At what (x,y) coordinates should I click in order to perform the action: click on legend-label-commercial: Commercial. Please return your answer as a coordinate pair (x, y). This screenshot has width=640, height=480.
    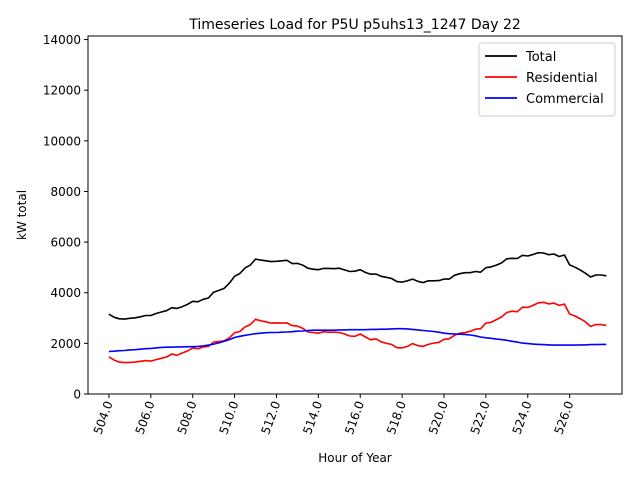
    Looking at the image, I should click on (565, 99).